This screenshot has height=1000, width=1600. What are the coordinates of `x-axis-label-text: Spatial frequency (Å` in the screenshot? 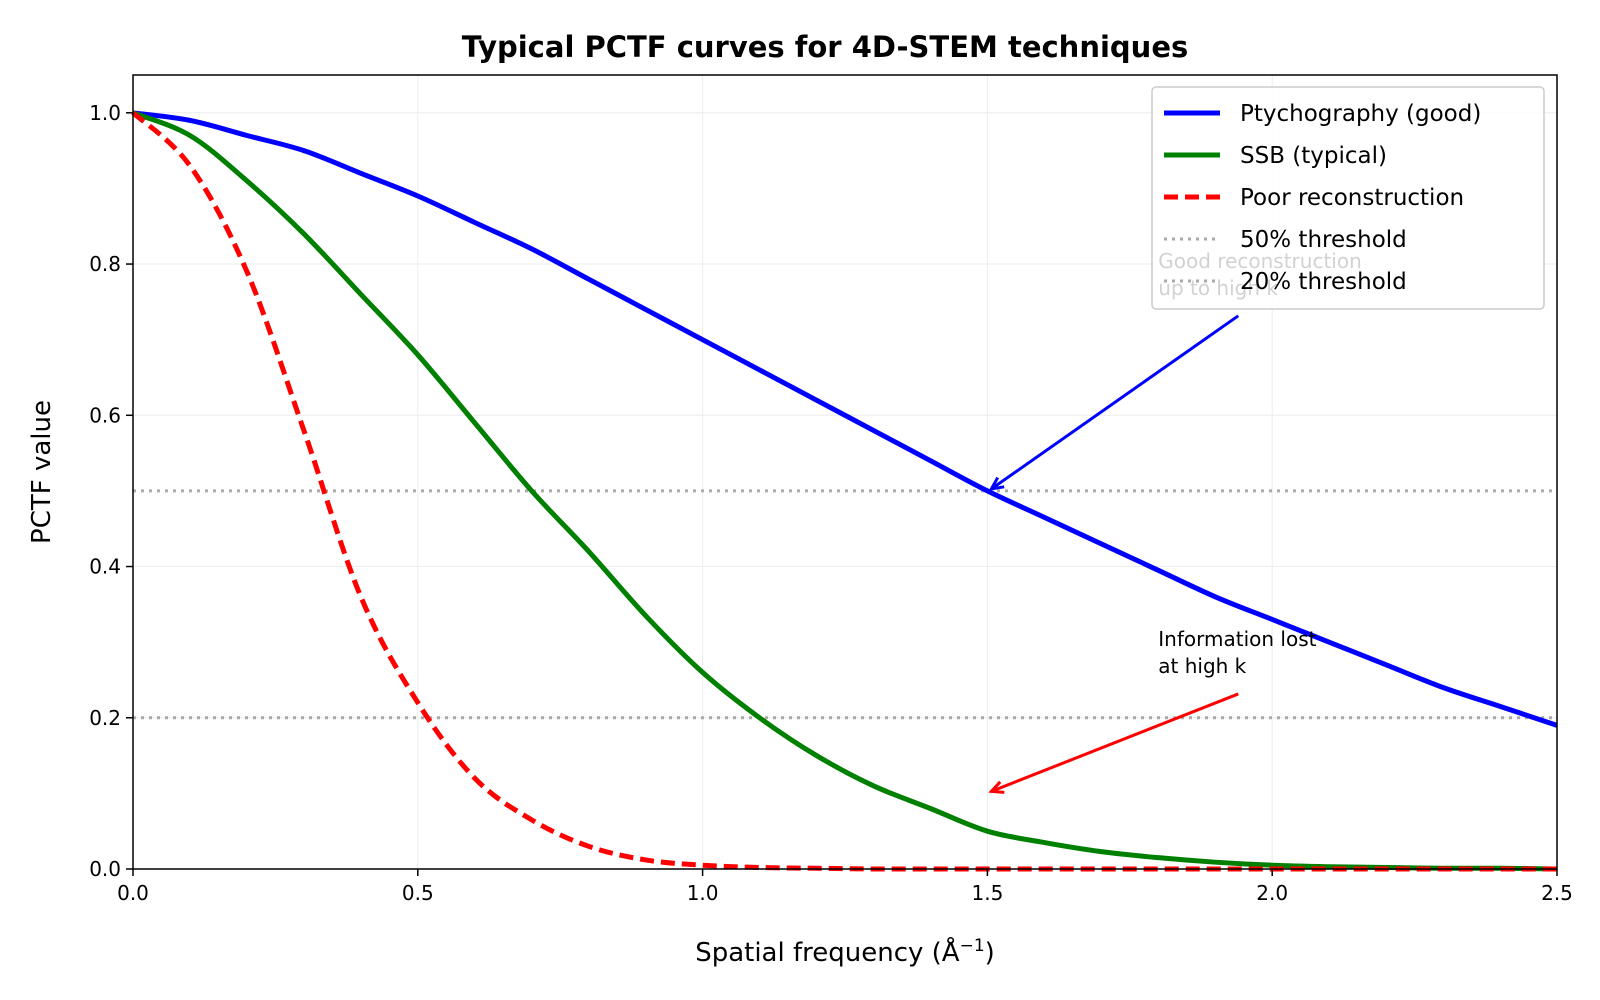 It's located at (827, 952).